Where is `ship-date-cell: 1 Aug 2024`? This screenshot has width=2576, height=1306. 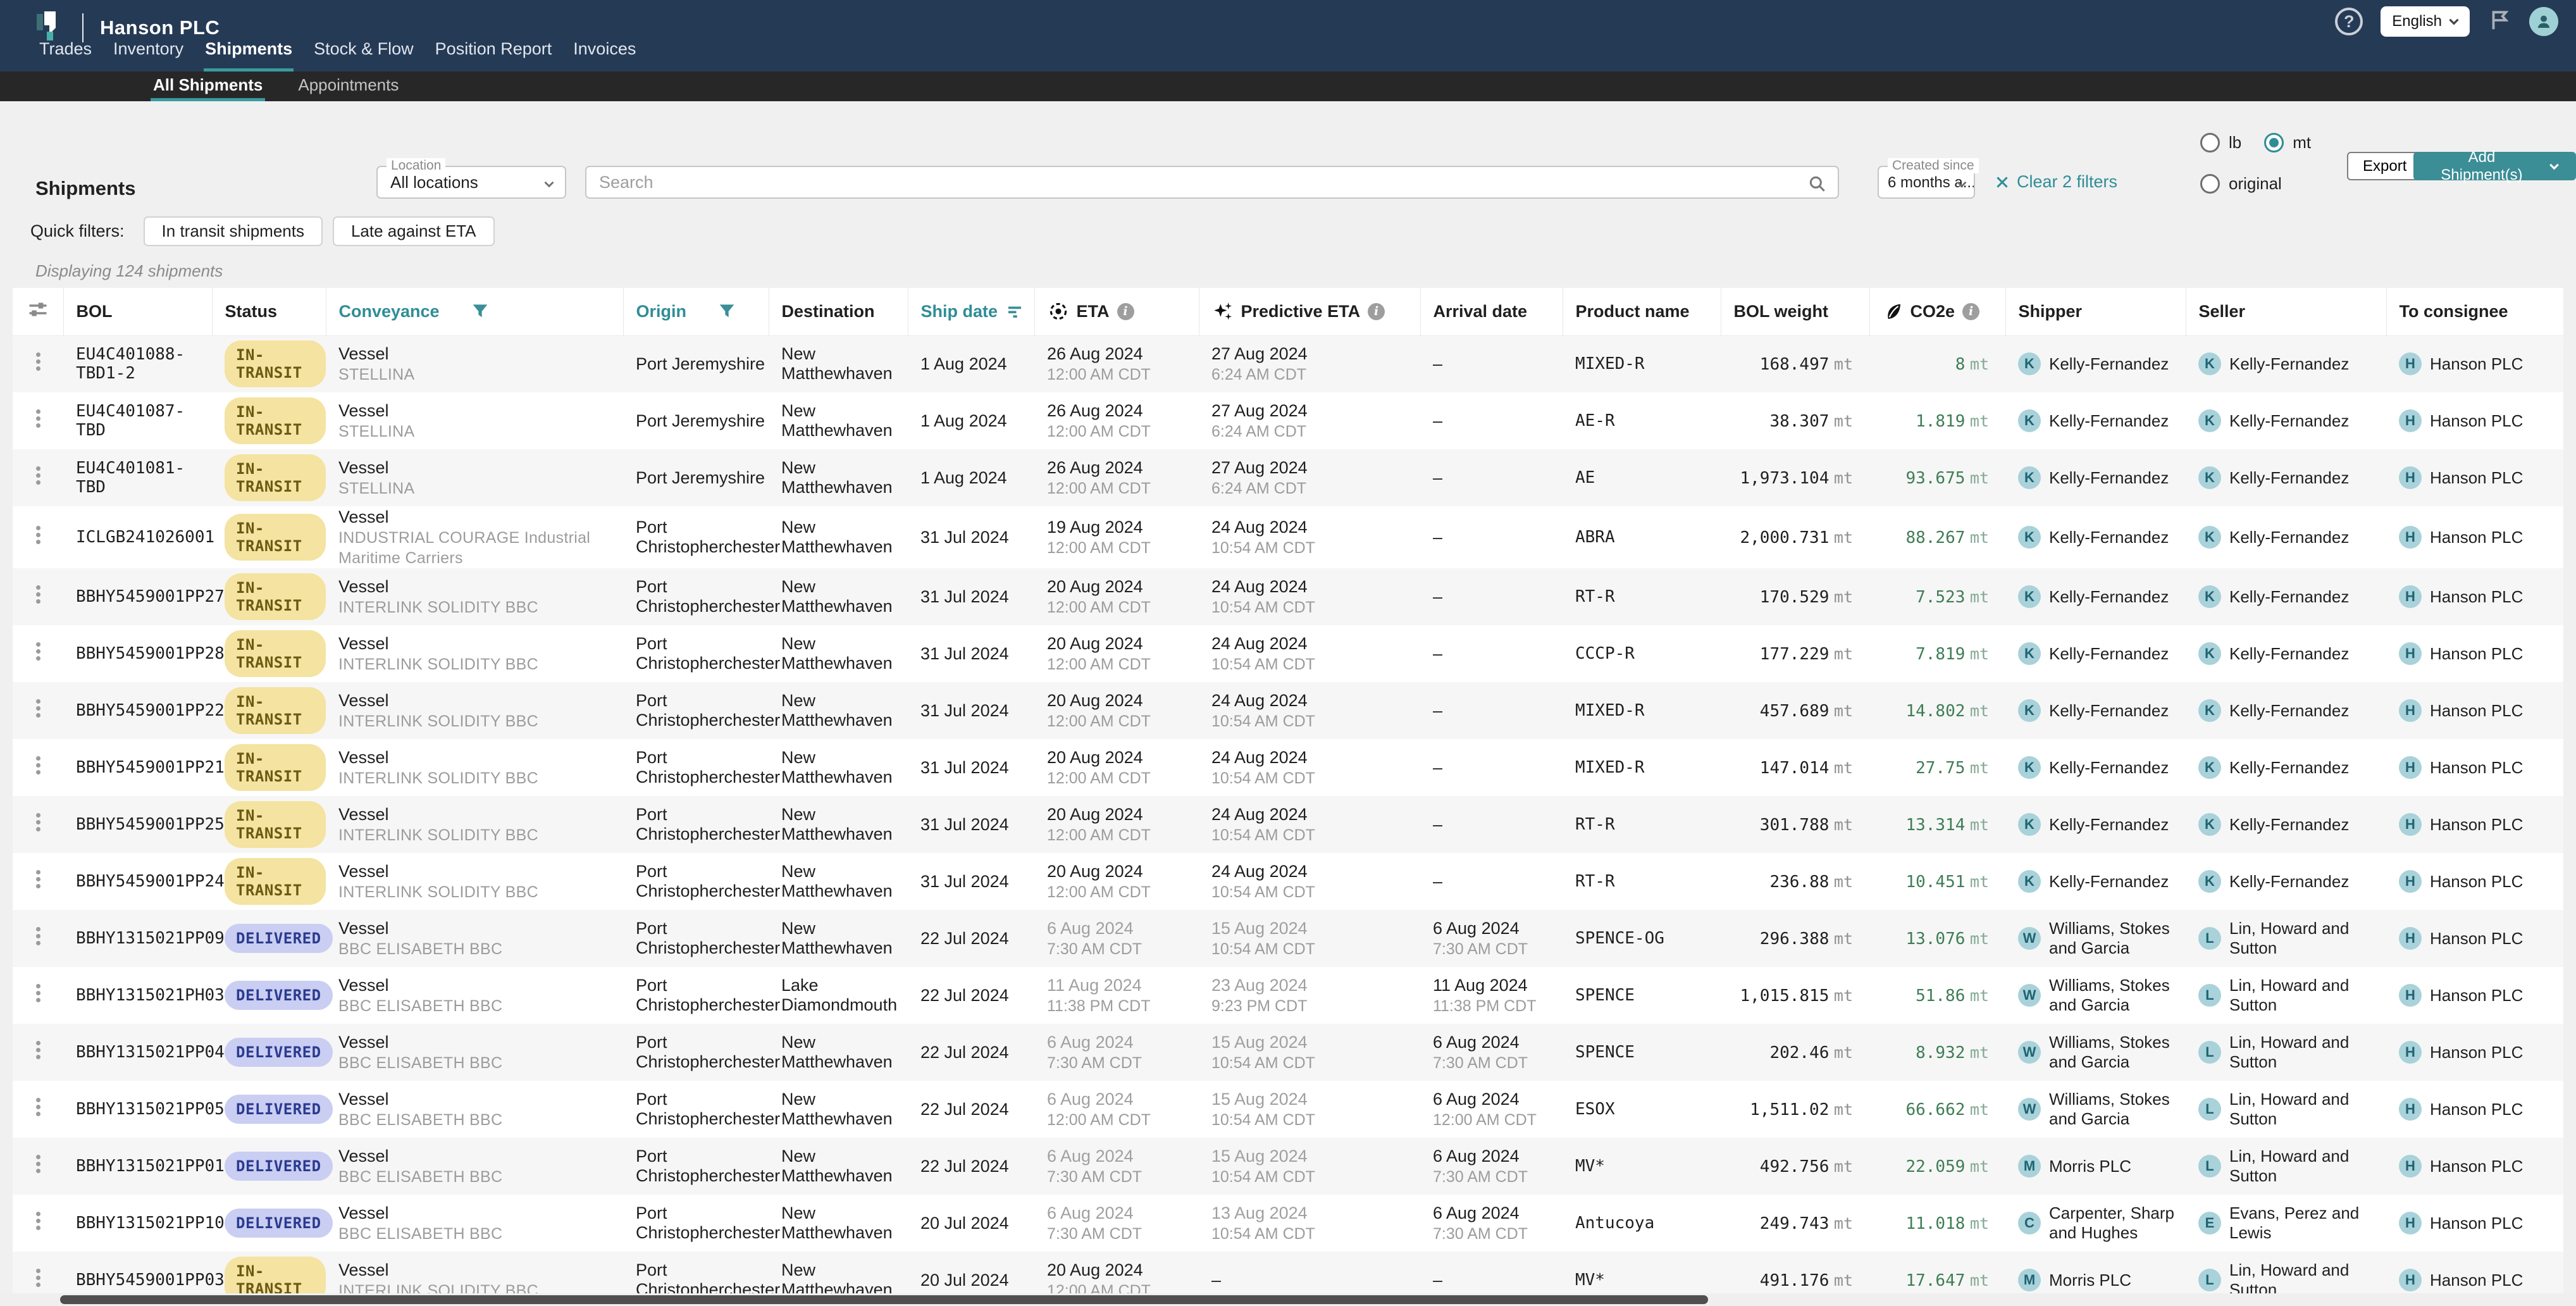
ship-date-cell: 1 Aug 2024 is located at coordinates (964, 363).